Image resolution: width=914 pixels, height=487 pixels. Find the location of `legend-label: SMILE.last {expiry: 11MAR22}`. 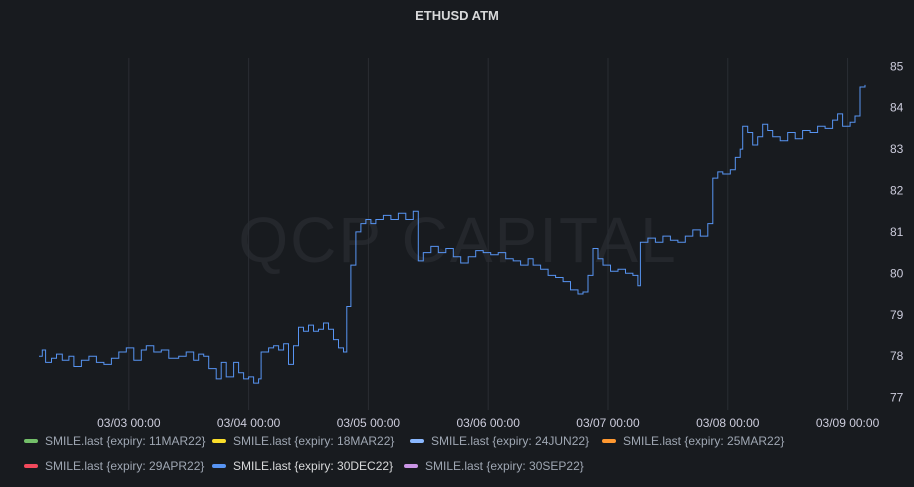

legend-label: SMILE.last {expiry: 11MAR22} is located at coordinates (125, 441).